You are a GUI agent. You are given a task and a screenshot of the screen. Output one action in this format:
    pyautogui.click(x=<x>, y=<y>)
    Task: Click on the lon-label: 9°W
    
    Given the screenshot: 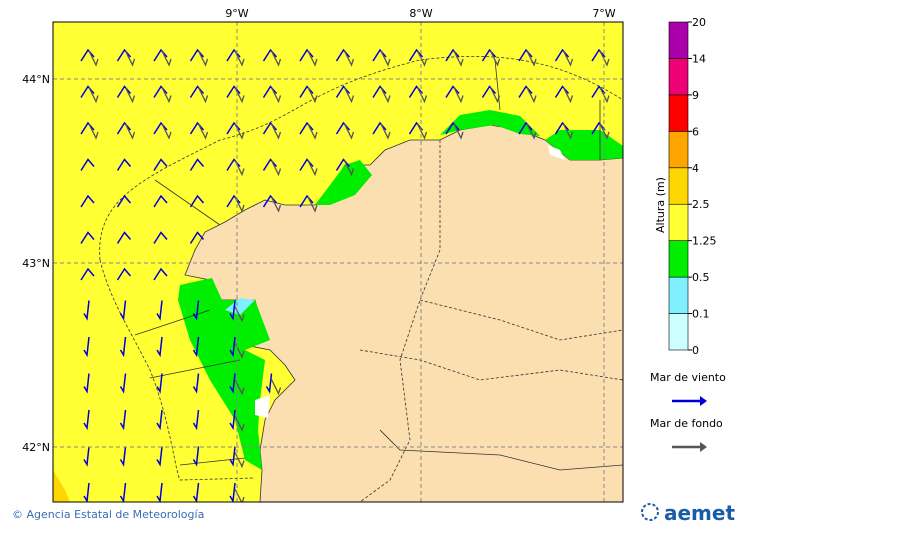 What is the action you would take?
    pyautogui.click(x=236, y=13)
    